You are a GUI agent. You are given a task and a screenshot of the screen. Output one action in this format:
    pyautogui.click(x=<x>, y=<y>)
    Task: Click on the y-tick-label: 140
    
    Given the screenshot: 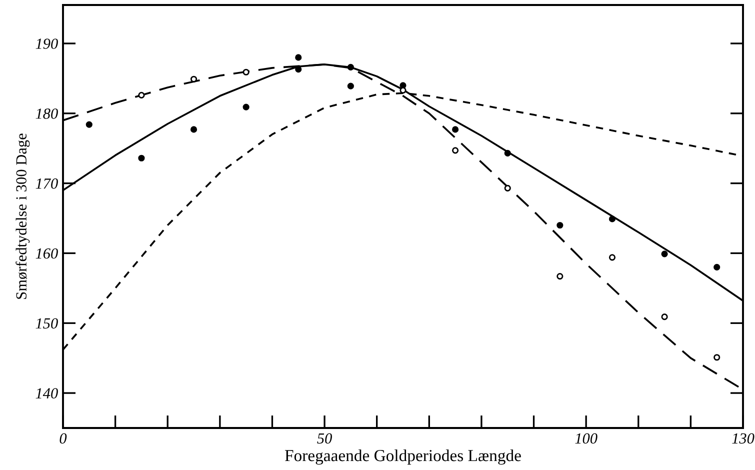 What is the action you would take?
    pyautogui.click(x=47, y=393)
    